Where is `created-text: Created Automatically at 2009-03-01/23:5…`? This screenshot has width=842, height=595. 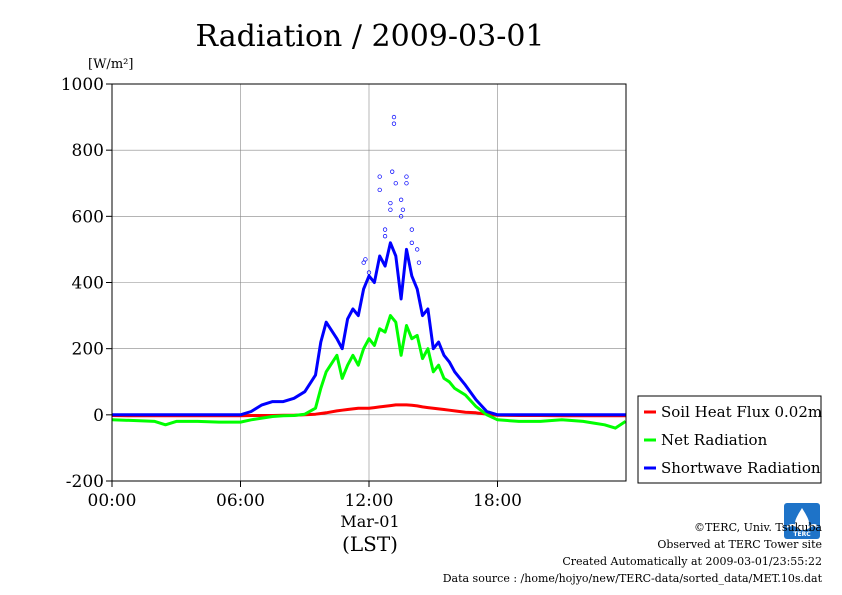 created-text: Created Automatically at 2009-03-01/23:5… is located at coordinates (692, 561).